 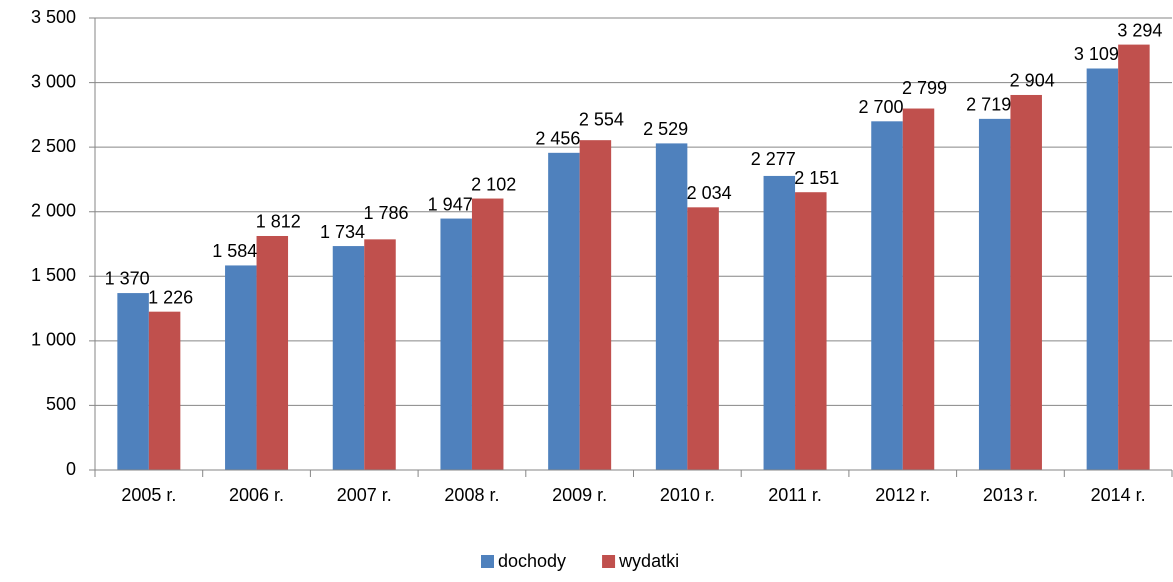 What do you see at coordinates (1096, 54) in the screenshot?
I see `data-label: 3 109` at bounding box center [1096, 54].